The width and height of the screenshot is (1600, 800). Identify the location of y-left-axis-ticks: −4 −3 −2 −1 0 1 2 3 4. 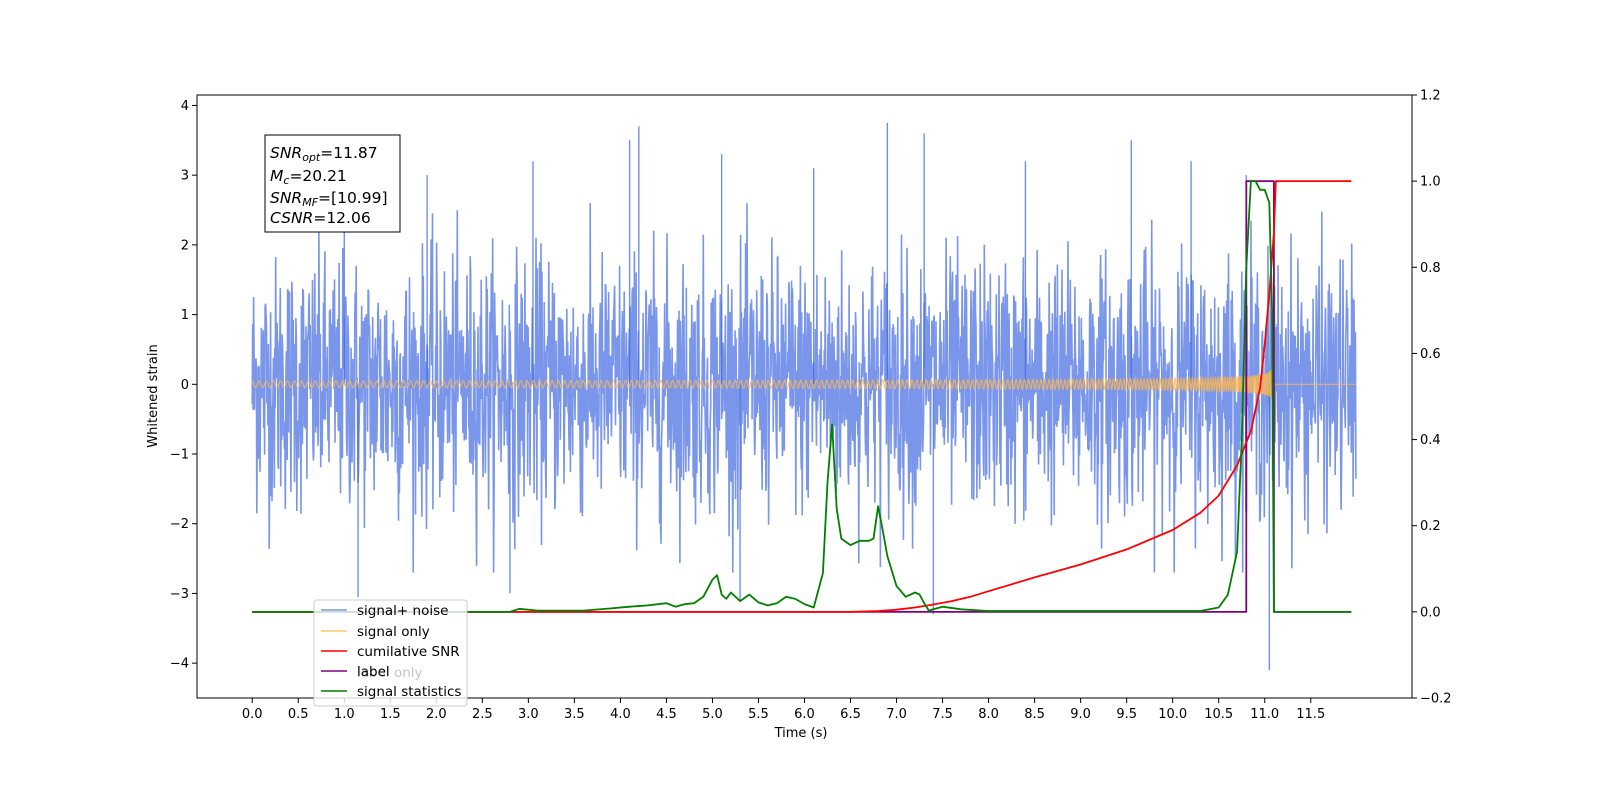
(183, 385).